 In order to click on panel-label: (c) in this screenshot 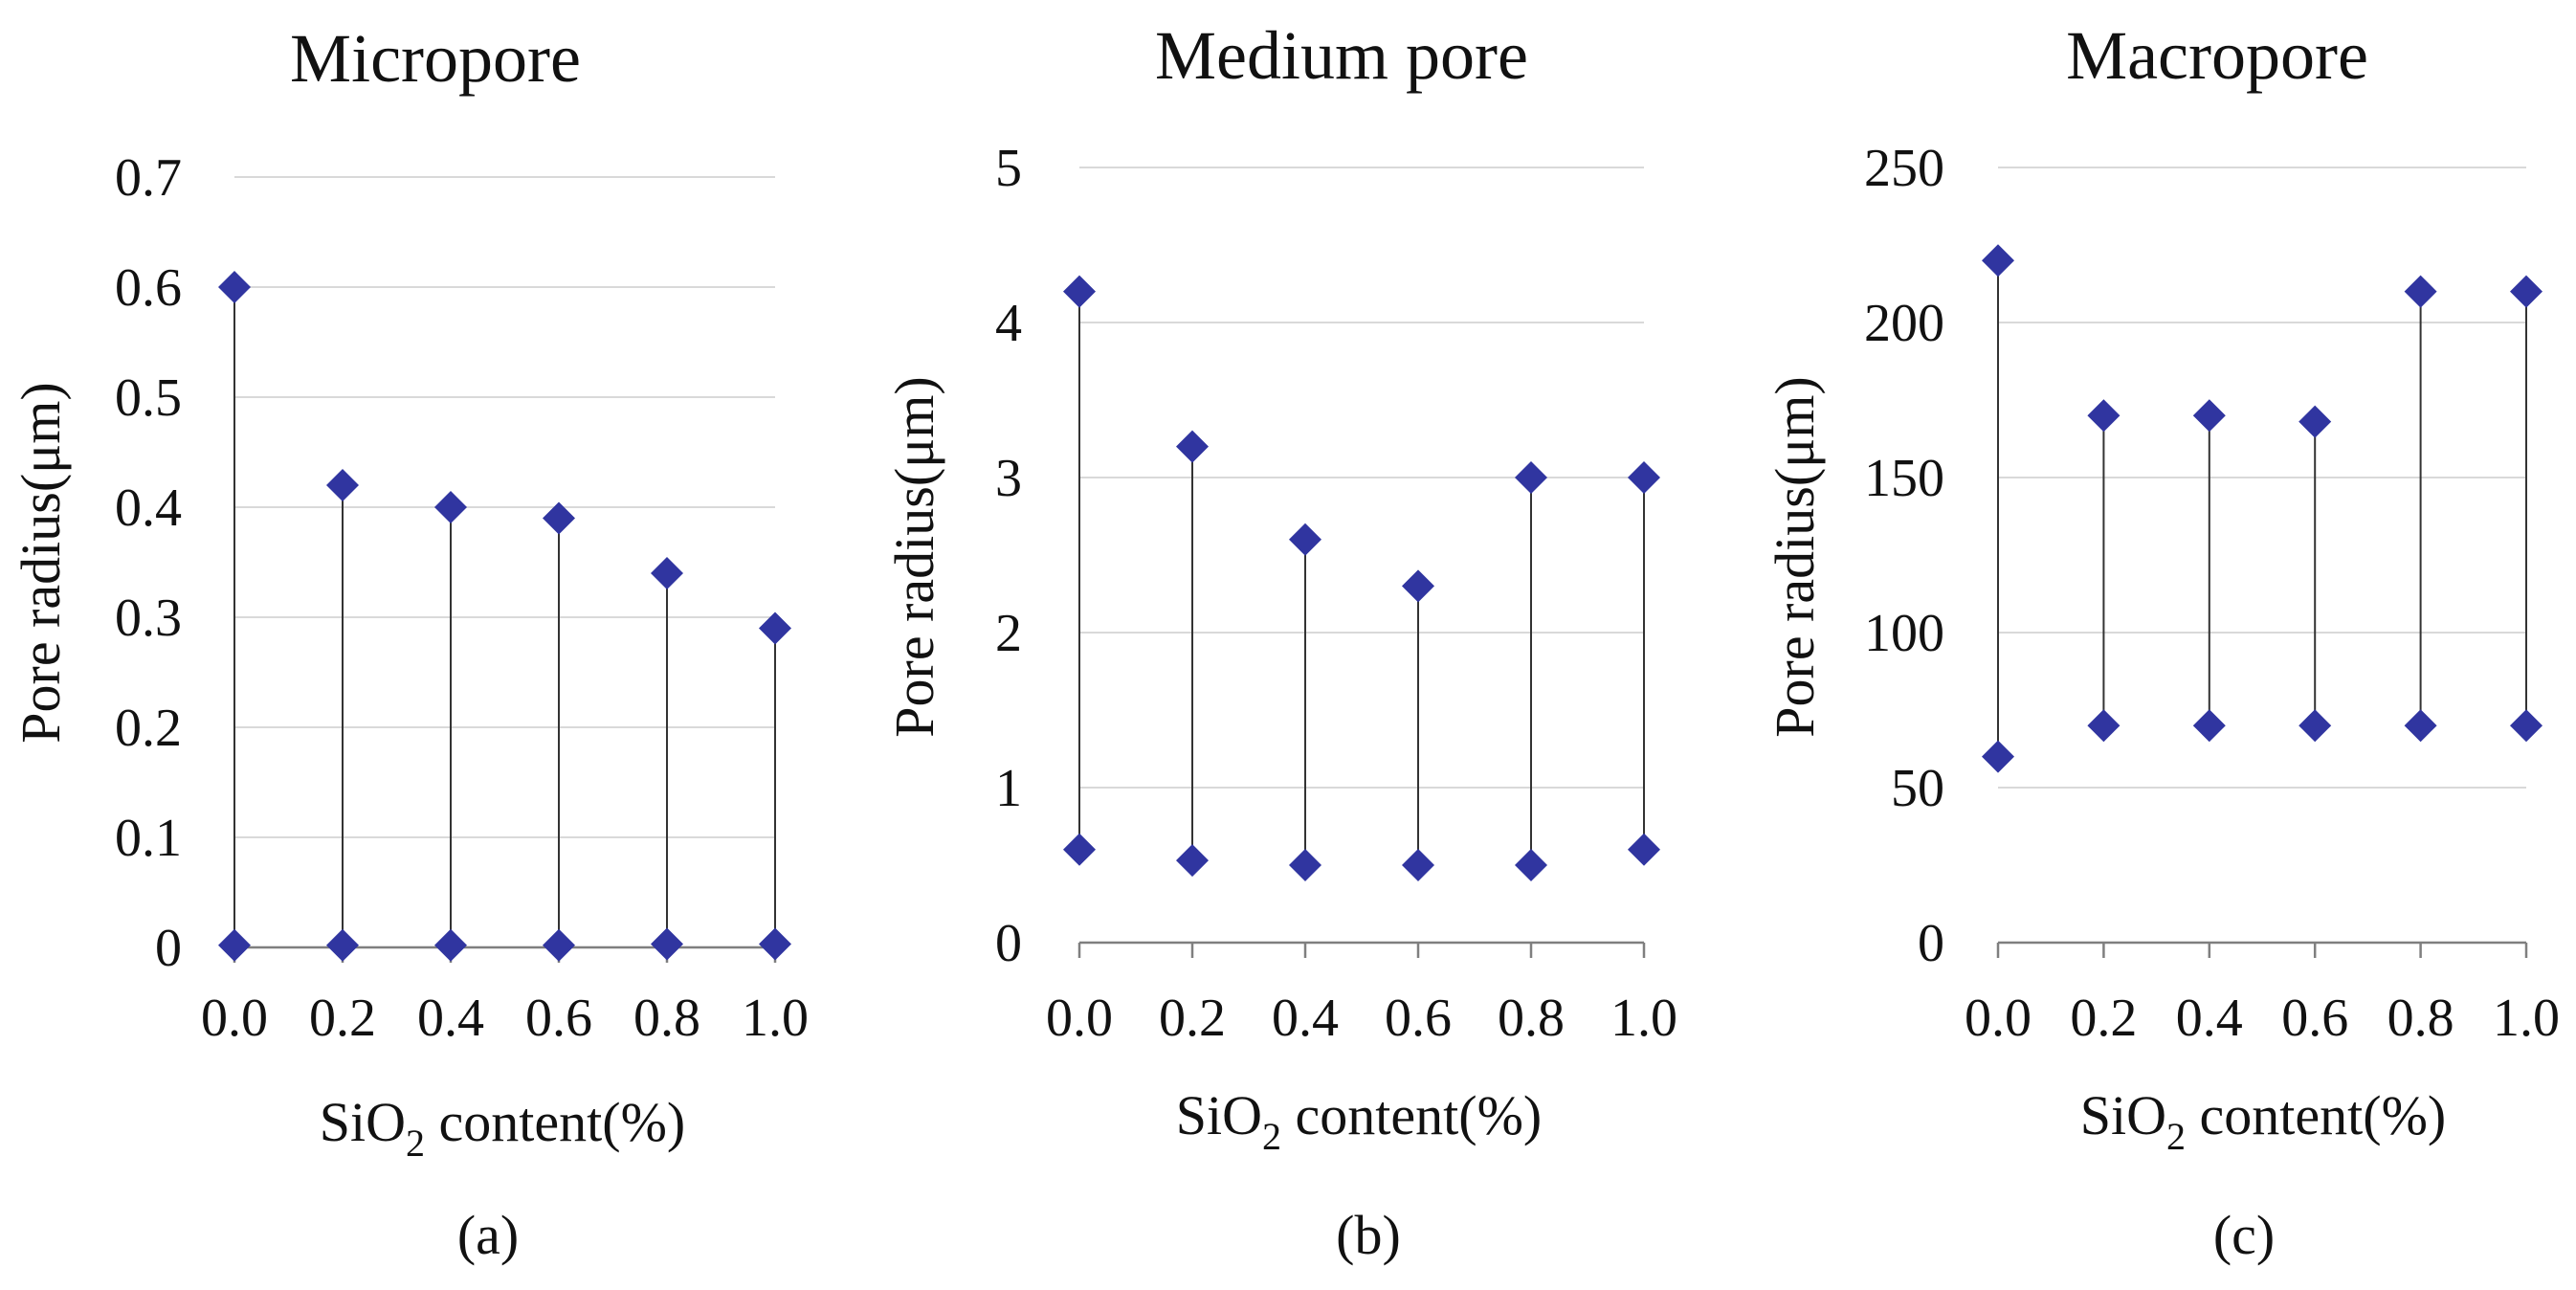, I will do `click(2244, 1235)`.